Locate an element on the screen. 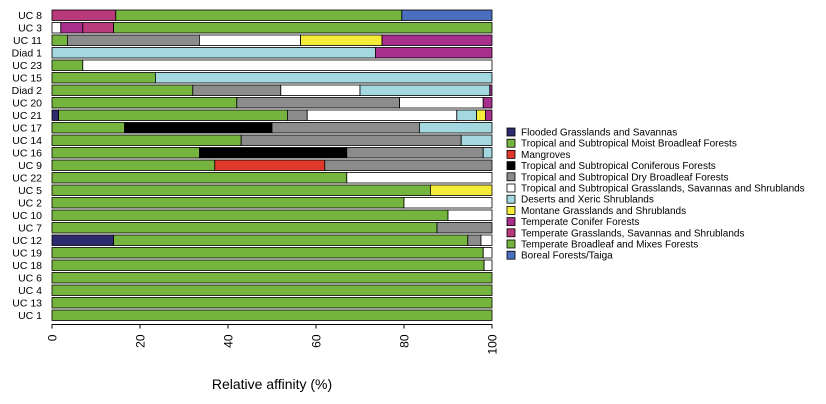  category-label-uc-15: UC 15 is located at coordinates (27, 79).